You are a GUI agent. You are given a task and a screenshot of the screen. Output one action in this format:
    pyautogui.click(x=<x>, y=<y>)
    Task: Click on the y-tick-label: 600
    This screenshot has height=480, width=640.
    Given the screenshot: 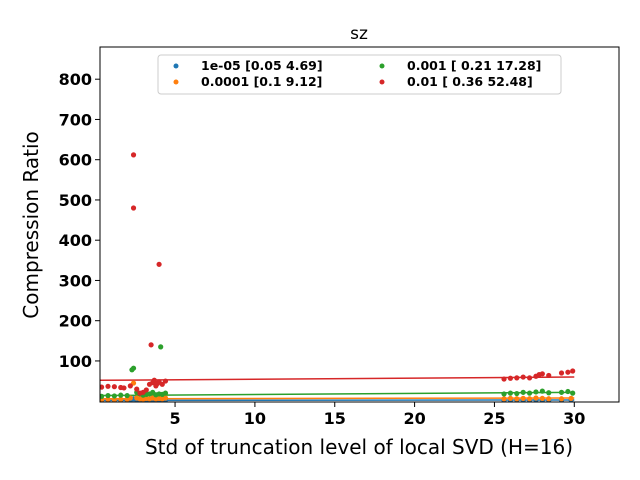 What is the action you would take?
    pyautogui.click(x=75, y=160)
    